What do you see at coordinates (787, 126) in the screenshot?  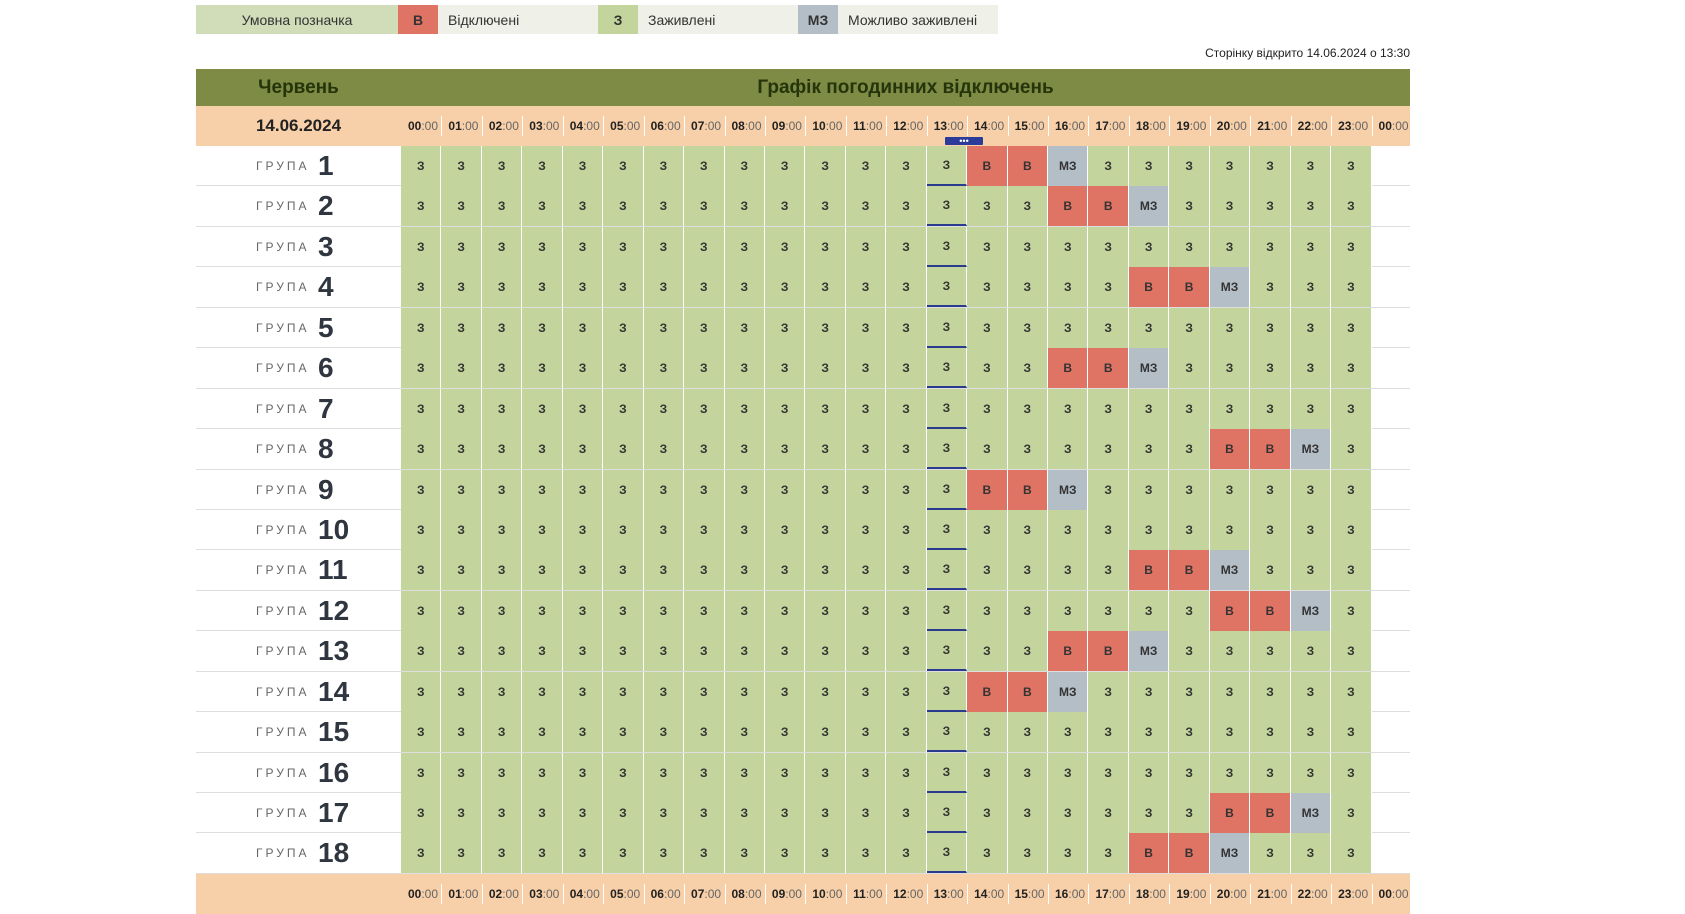 I see `top-hour-label: 09:00` at bounding box center [787, 126].